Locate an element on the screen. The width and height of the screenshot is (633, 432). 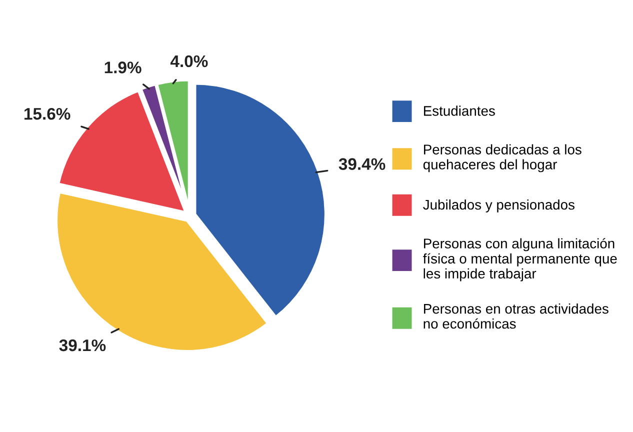
data-label: 15.6% is located at coordinates (47, 114).